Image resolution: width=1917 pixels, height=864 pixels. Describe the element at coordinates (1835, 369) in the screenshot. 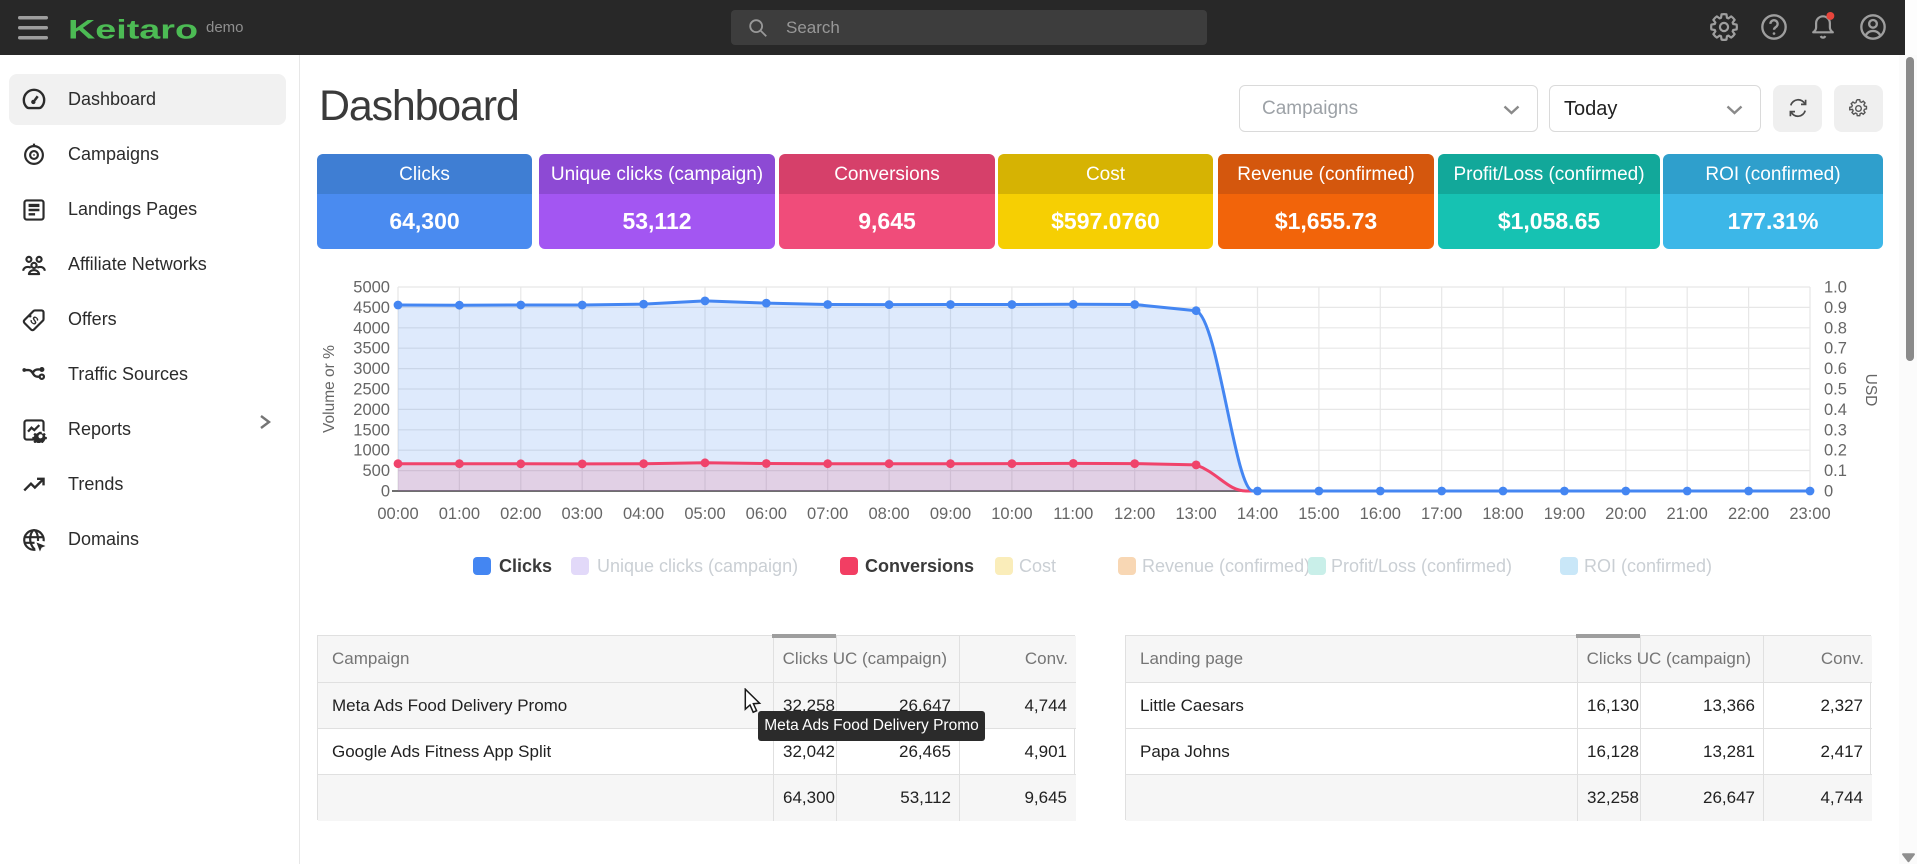

I see `svg-text: 0.6` at that location.